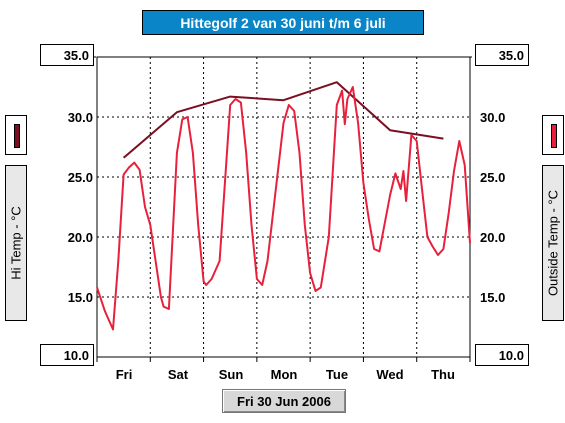 This screenshot has height=423, width=565. I want to click on legend-hi-temp, so click(16, 135).